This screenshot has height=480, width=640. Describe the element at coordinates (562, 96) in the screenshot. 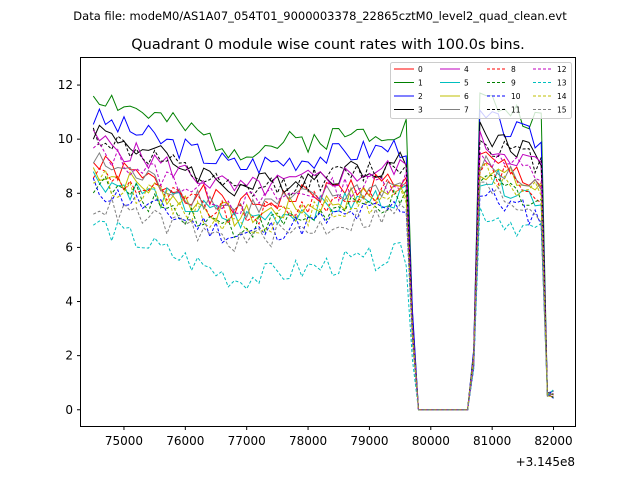

I see `legend-label-14: 14` at that location.